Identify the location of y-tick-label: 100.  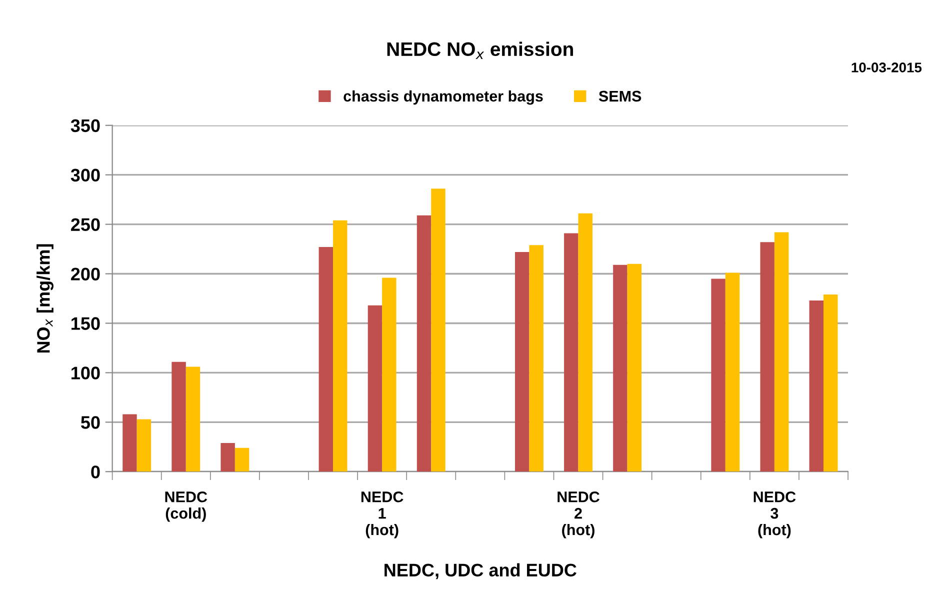
(86, 373).